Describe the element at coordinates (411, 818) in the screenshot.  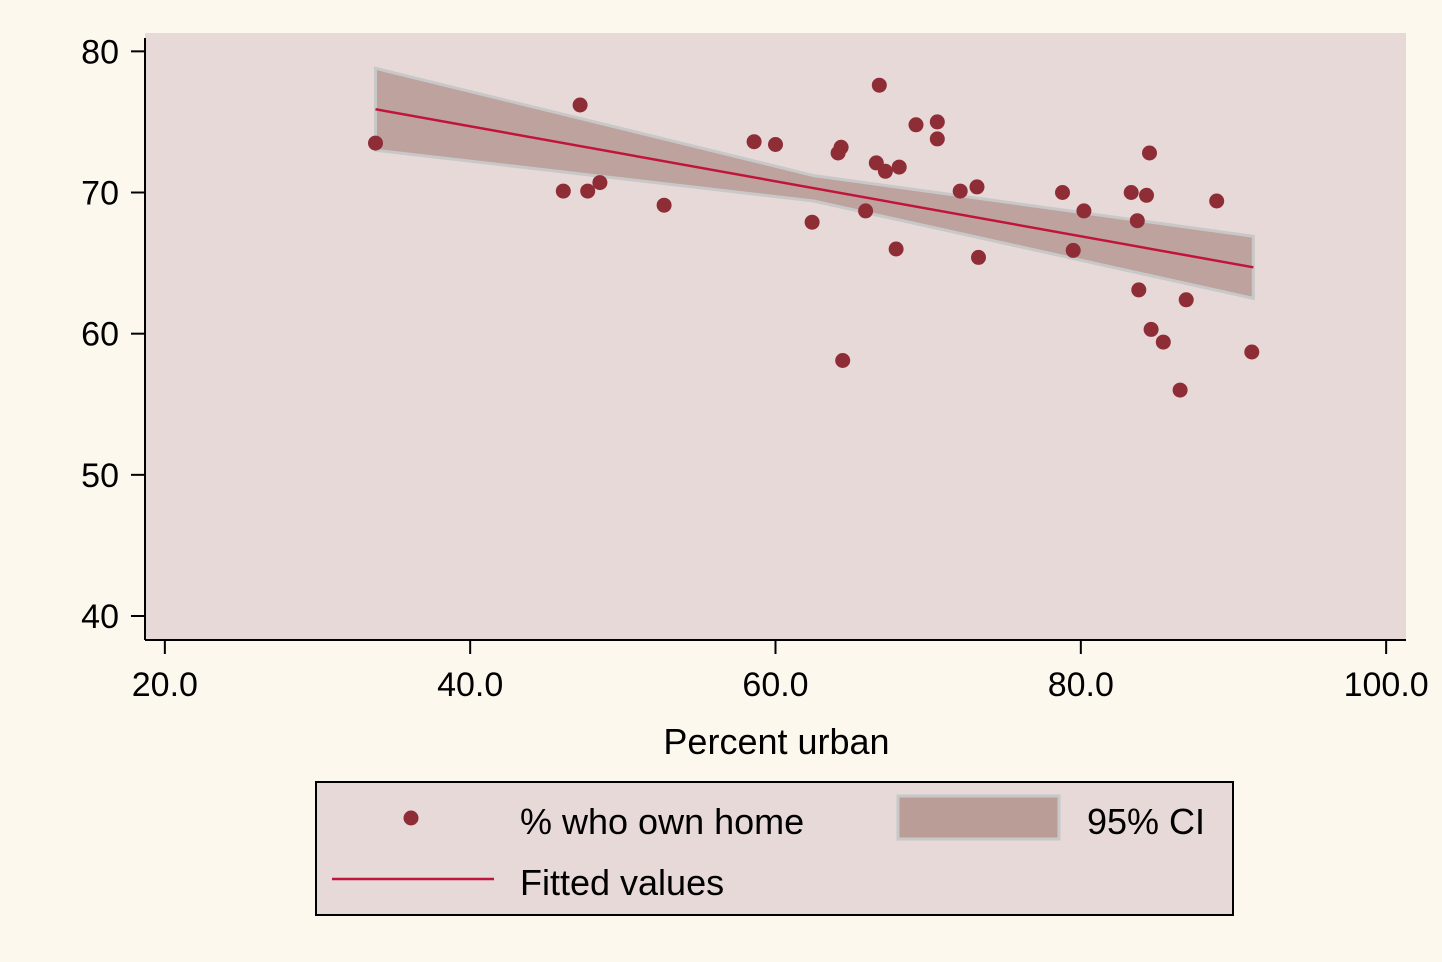
I see `legend-marker-scatter` at that location.